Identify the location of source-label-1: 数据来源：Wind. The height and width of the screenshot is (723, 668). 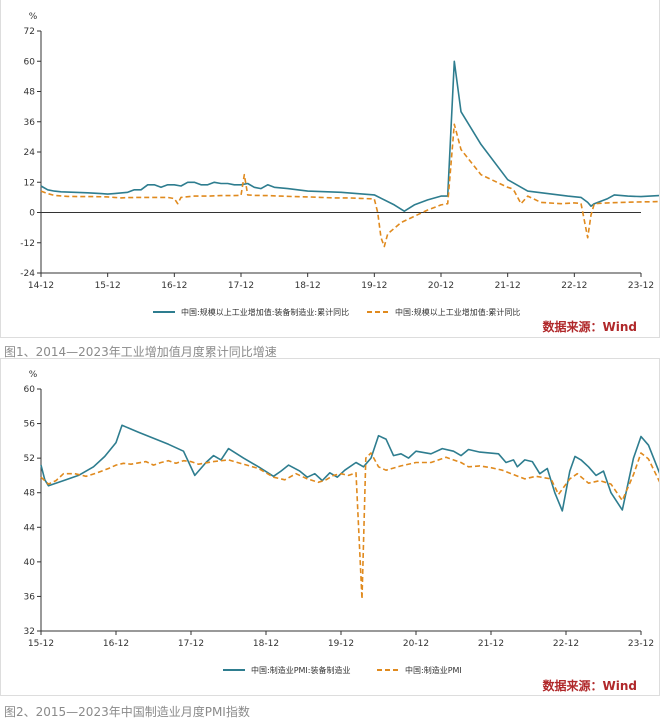
(589, 327).